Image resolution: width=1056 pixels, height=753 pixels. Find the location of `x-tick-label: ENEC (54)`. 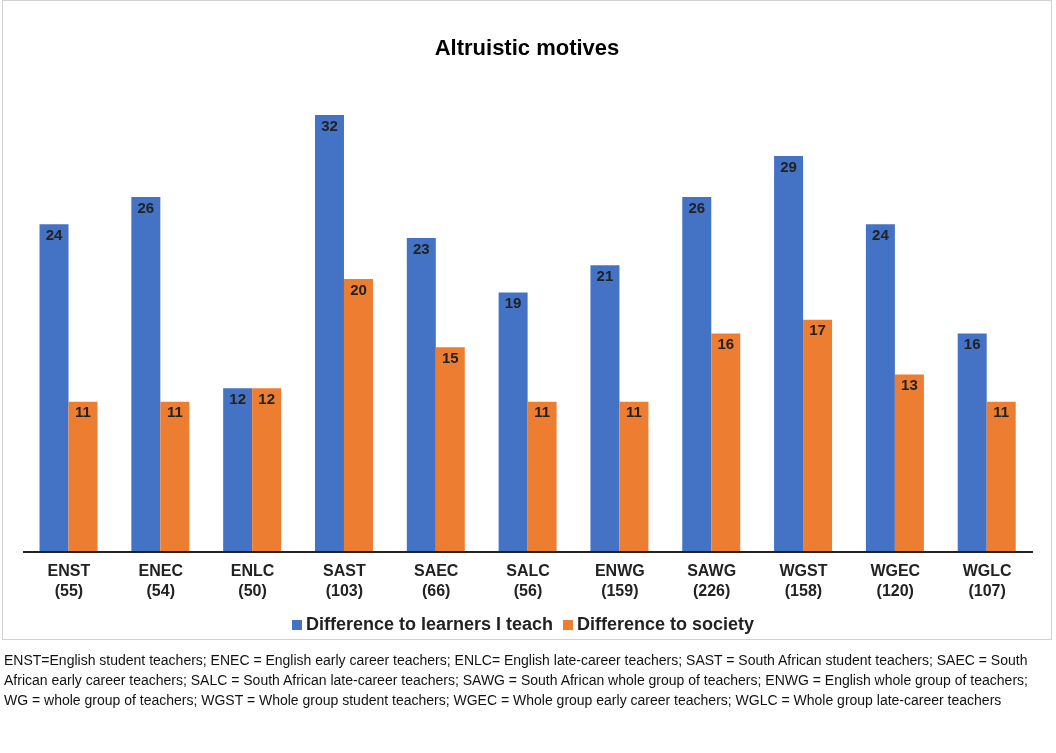

x-tick-label: ENEC (54) is located at coordinates (161, 580).